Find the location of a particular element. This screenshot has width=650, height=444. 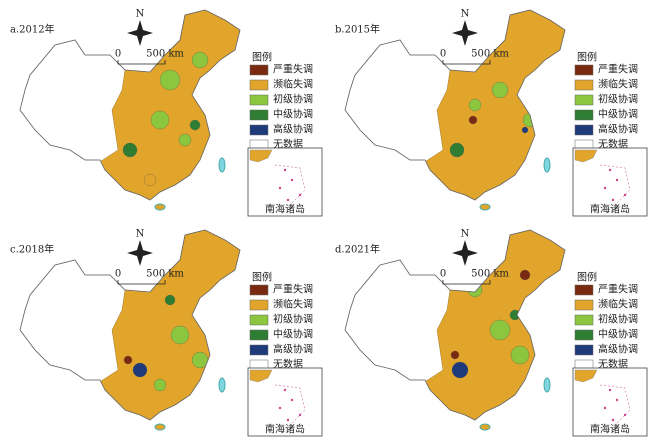

panel-title: a.2012年 is located at coordinates (32, 29).